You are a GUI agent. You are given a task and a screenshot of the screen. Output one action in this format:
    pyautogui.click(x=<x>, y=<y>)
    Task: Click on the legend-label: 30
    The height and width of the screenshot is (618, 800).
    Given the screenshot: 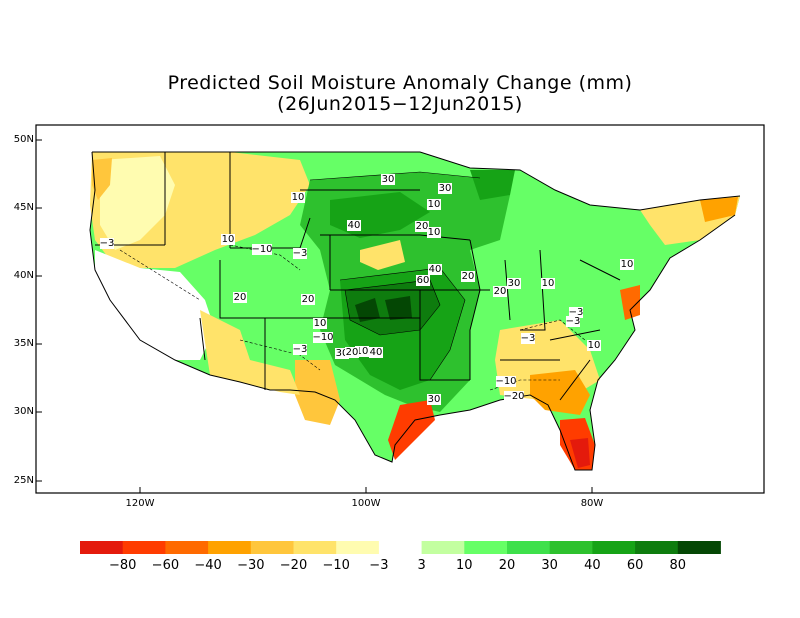 What is the action you would take?
    pyautogui.click(x=549, y=565)
    